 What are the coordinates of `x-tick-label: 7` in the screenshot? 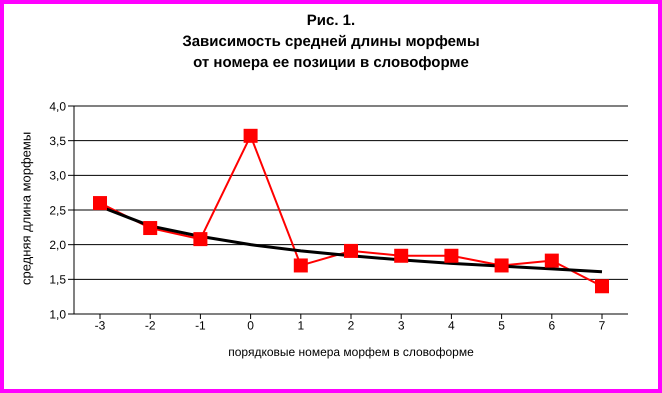 It's located at (602, 325).